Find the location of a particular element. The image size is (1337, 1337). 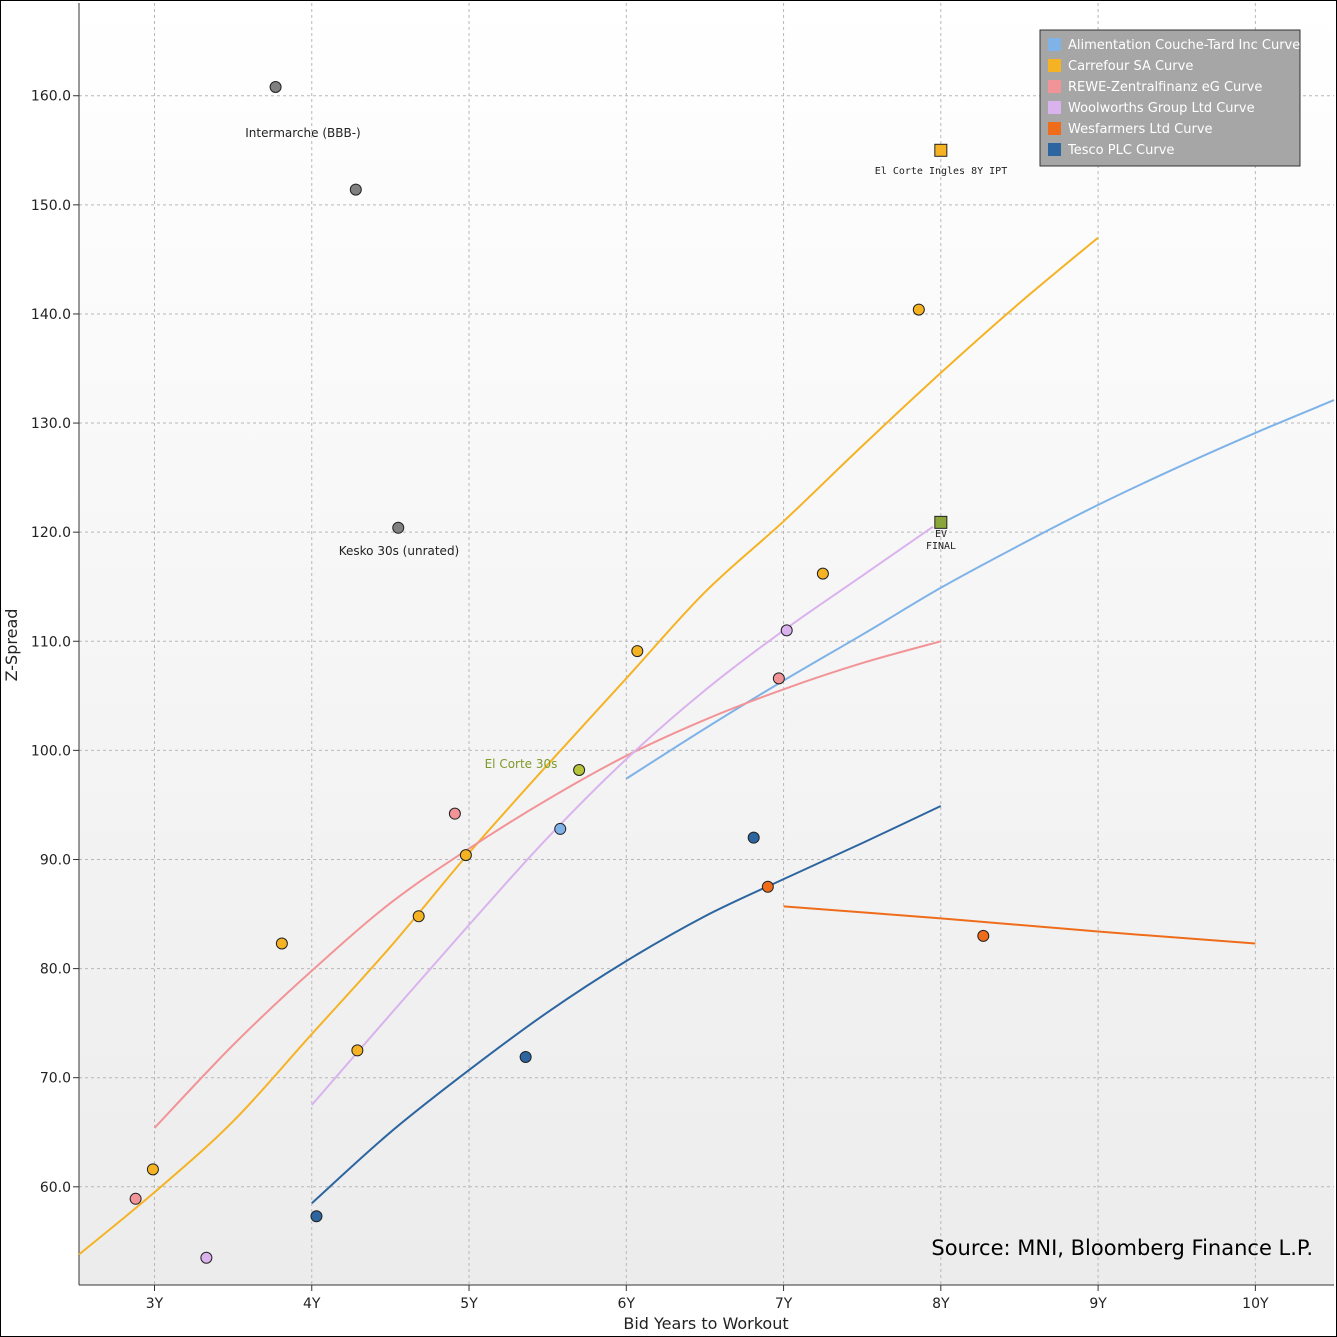

legend-label: Alimentation Couche-Tard Inc Curve is located at coordinates (1184, 45).